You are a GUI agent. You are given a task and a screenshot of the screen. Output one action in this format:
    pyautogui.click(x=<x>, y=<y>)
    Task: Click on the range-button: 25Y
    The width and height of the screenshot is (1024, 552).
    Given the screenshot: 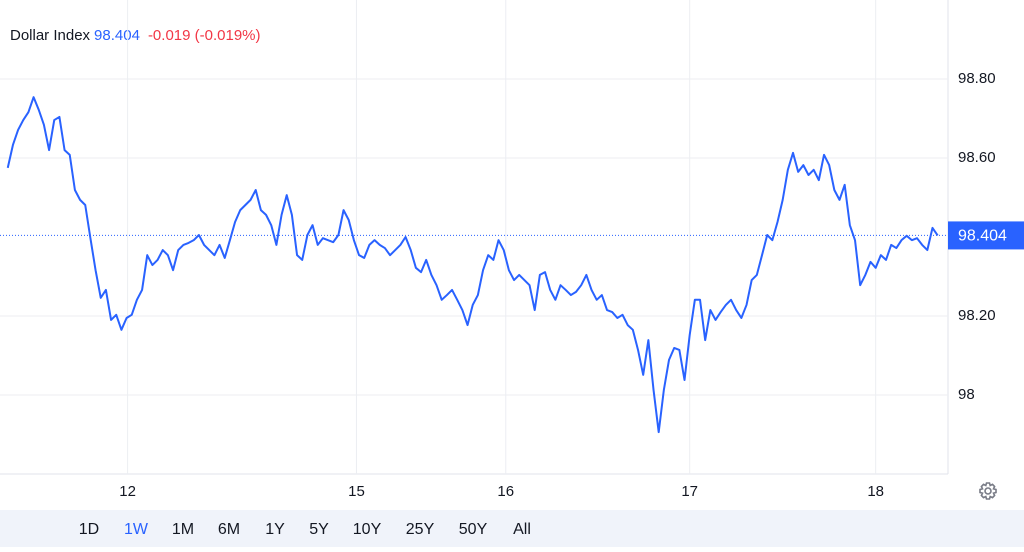 What is the action you would take?
    pyautogui.click(x=420, y=529)
    